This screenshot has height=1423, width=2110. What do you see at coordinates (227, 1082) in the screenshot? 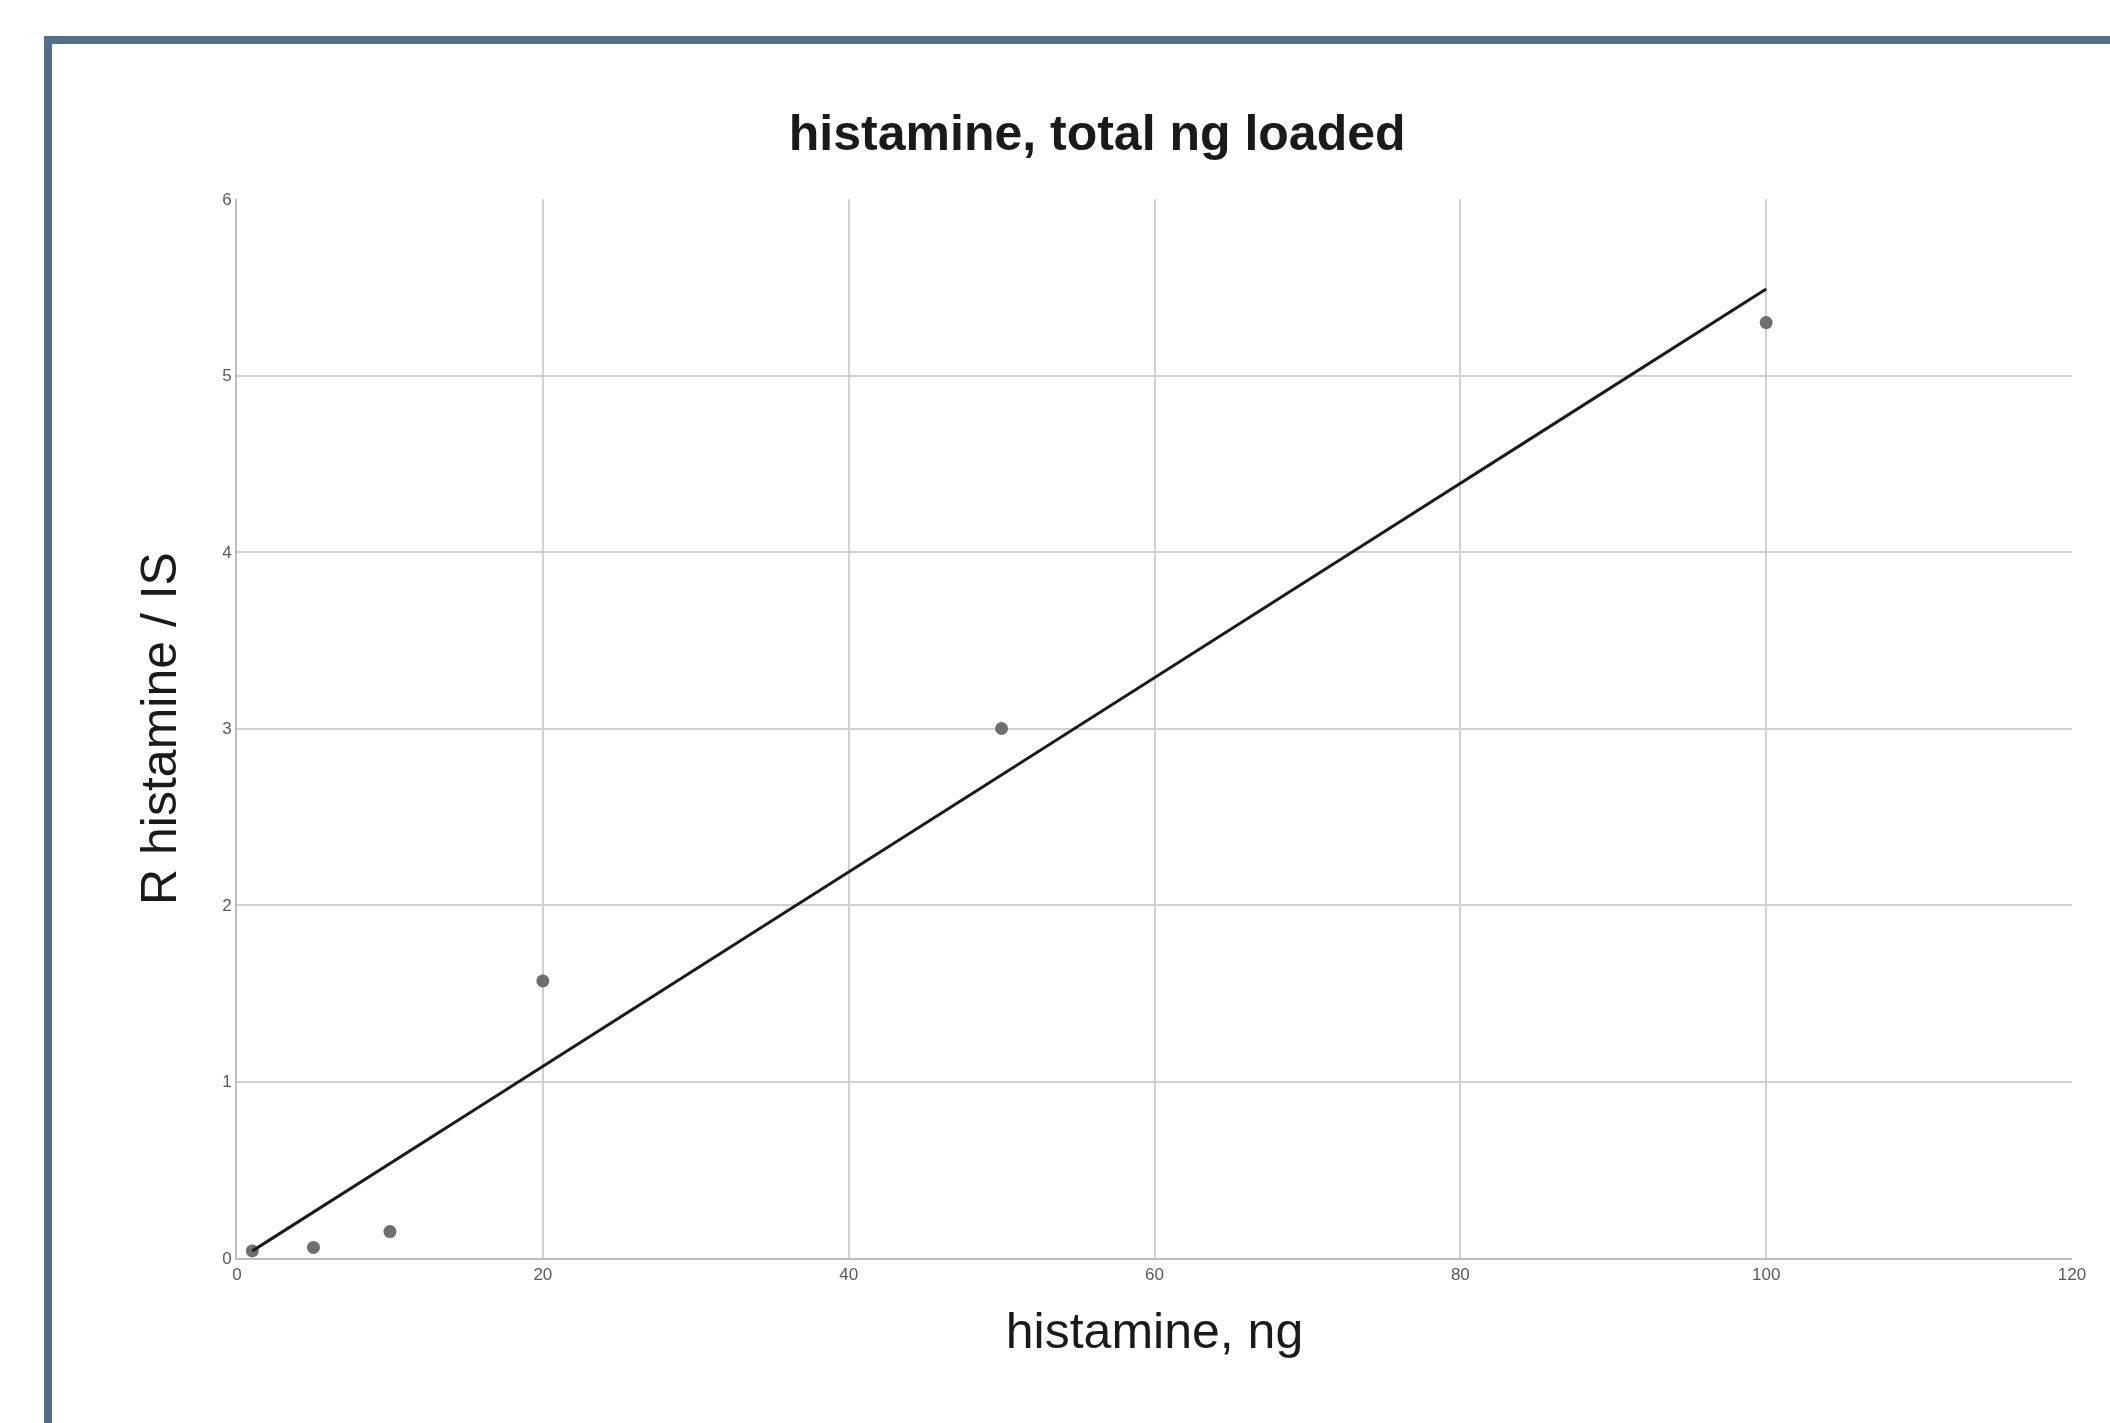
I see `y-tick-label: 1` at bounding box center [227, 1082].